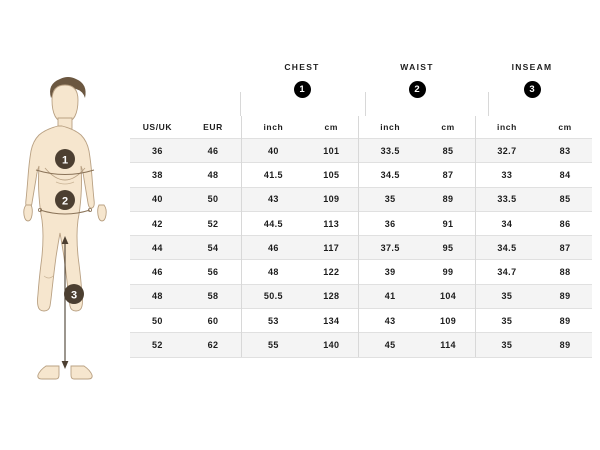  Describe the element at coordinates (90, 209) in the screenshot. I see `waist-band-right-end` at that location.